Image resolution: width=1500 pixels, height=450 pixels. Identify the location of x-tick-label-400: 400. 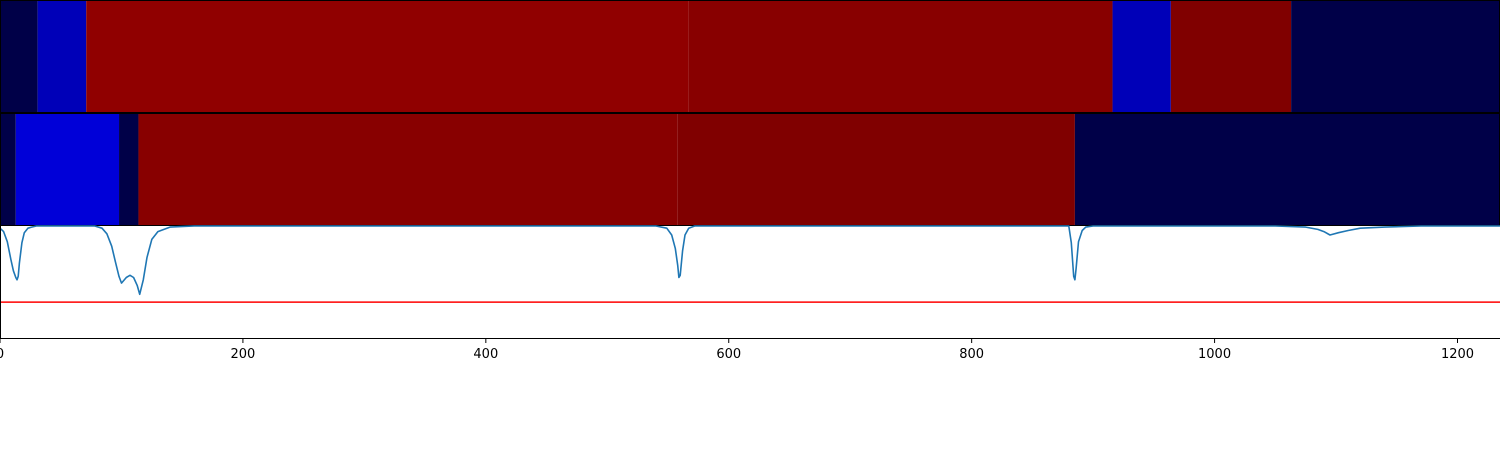
(485, 354).